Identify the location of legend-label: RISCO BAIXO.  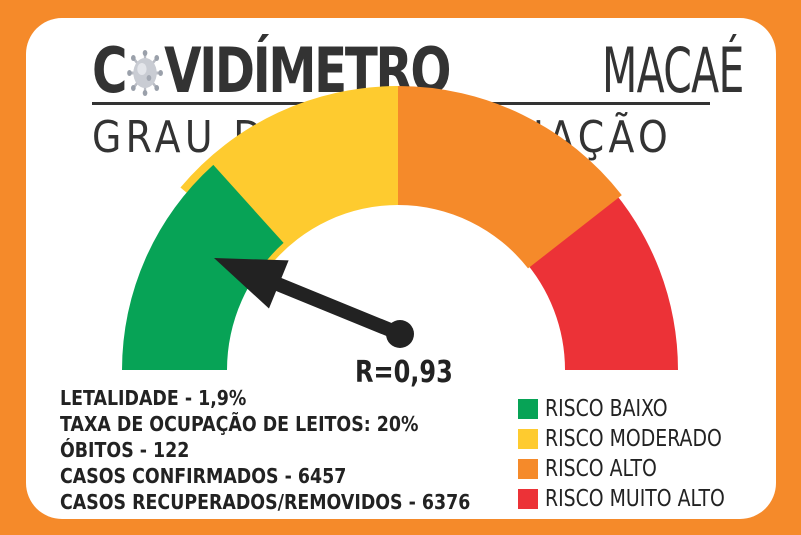
(606, 409).